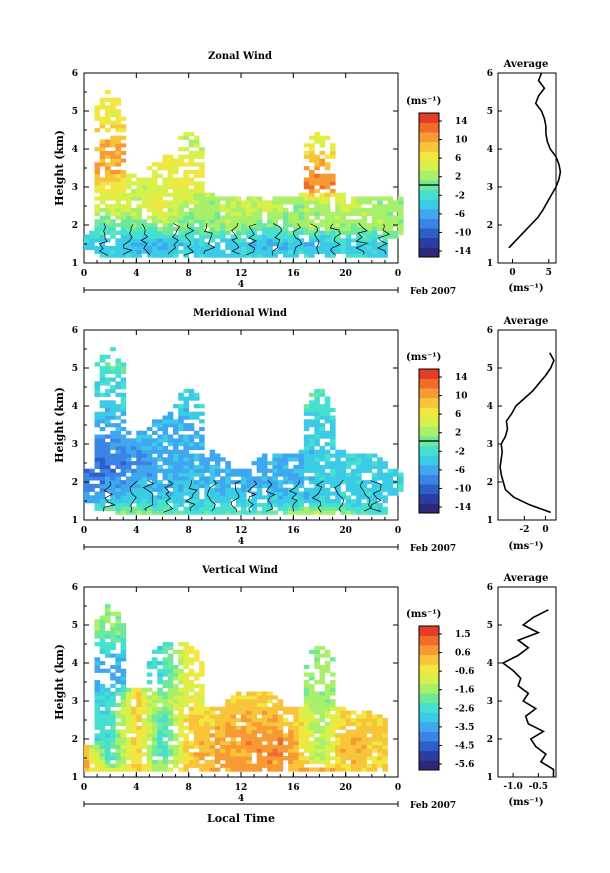 The image size is (610, 873). Describe the element at coordinates (461, 378) in the screenshot. I see `colorbar-tick-label: 14` at that location.